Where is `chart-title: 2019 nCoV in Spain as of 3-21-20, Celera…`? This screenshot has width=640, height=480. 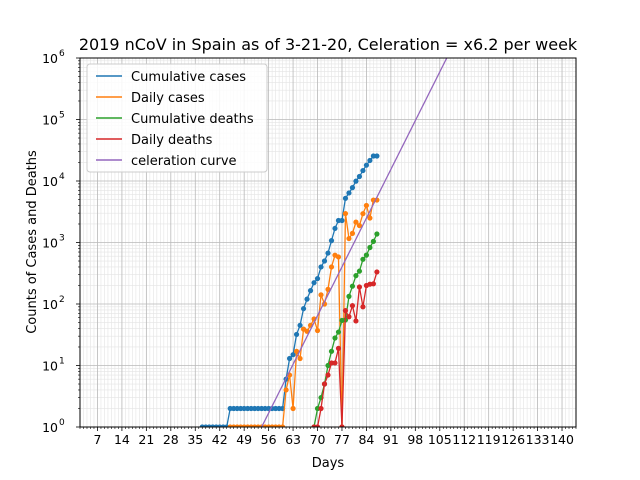
chart-title: 2019 nCoV in Spain as of 3-21-20, Celera… is located at coordinates (328, 44).